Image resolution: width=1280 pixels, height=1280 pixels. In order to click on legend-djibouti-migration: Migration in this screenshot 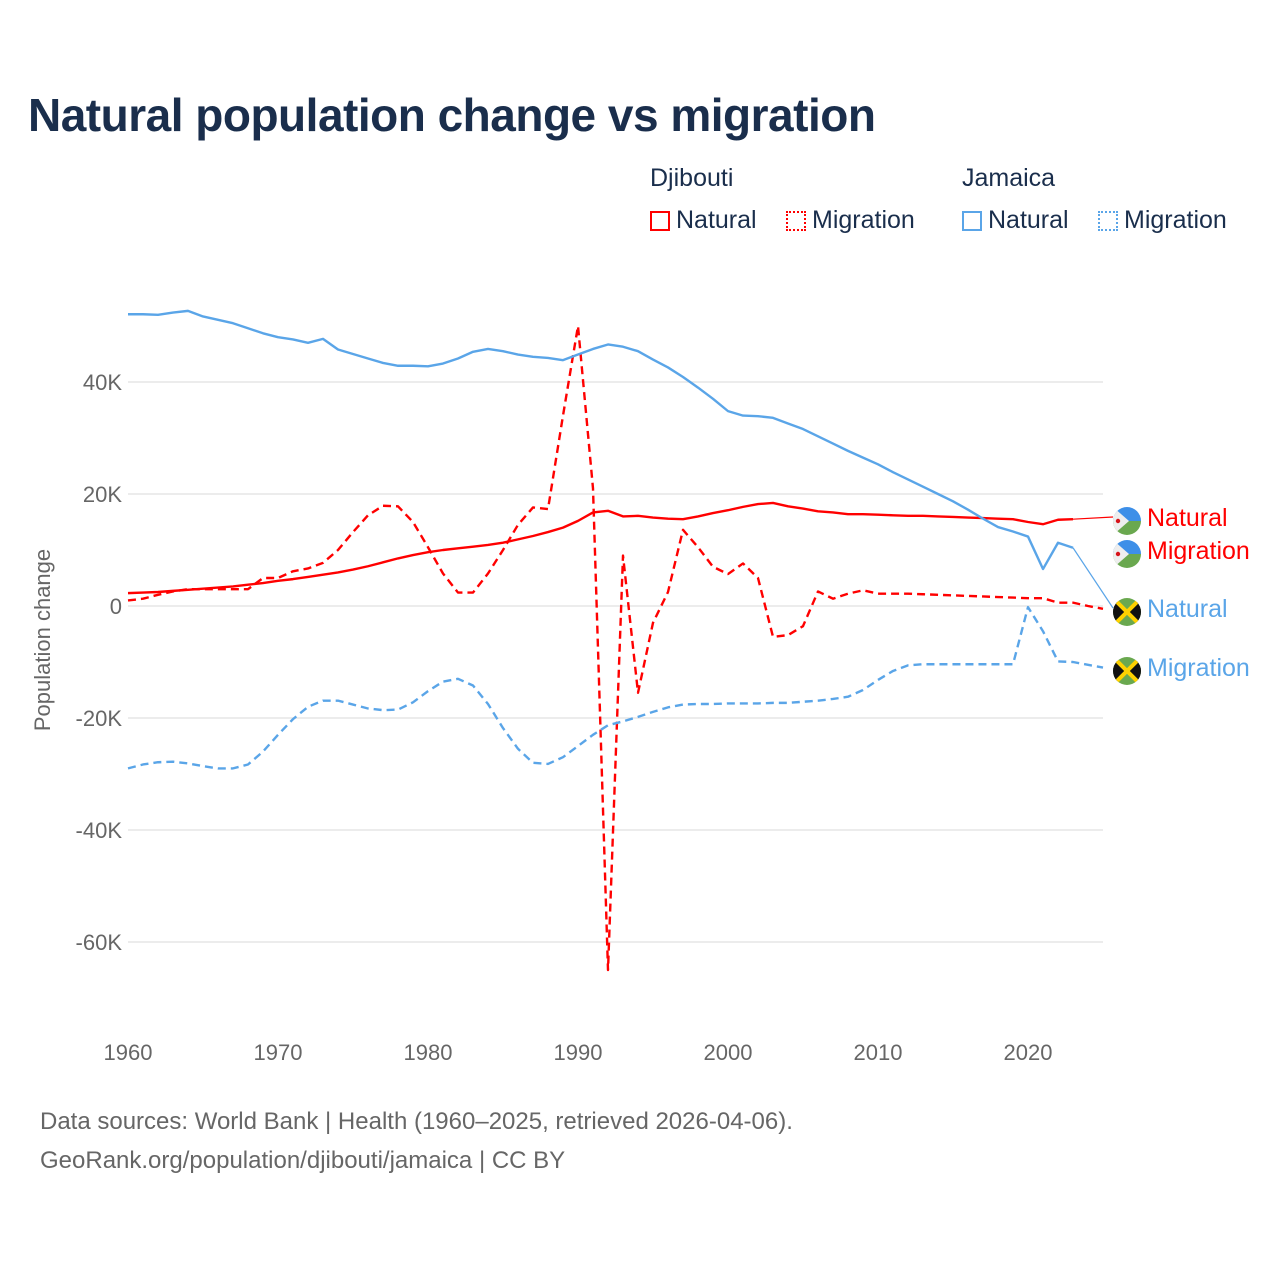, I will do `click(850, 220)`.